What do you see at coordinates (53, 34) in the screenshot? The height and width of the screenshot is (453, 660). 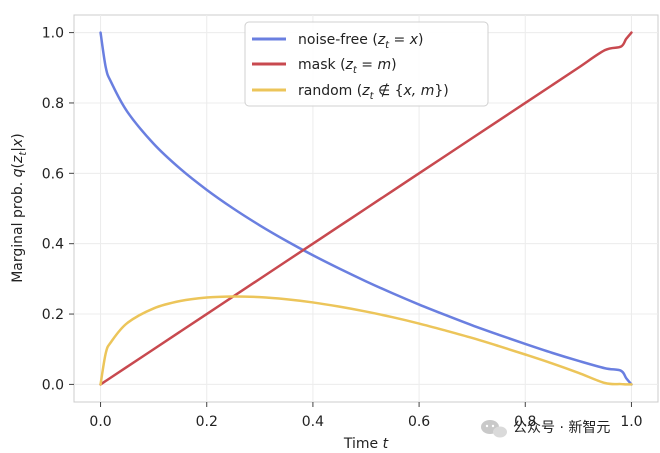 I see `y-tick-label: 1.0` at bounding box center [53, 34].